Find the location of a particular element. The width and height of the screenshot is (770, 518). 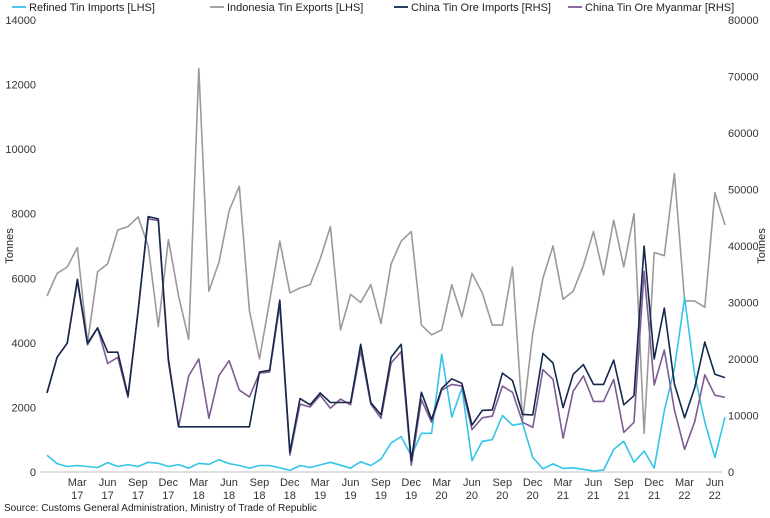

x-tick-label: Jun 22 is located at coordinates (715, 489).